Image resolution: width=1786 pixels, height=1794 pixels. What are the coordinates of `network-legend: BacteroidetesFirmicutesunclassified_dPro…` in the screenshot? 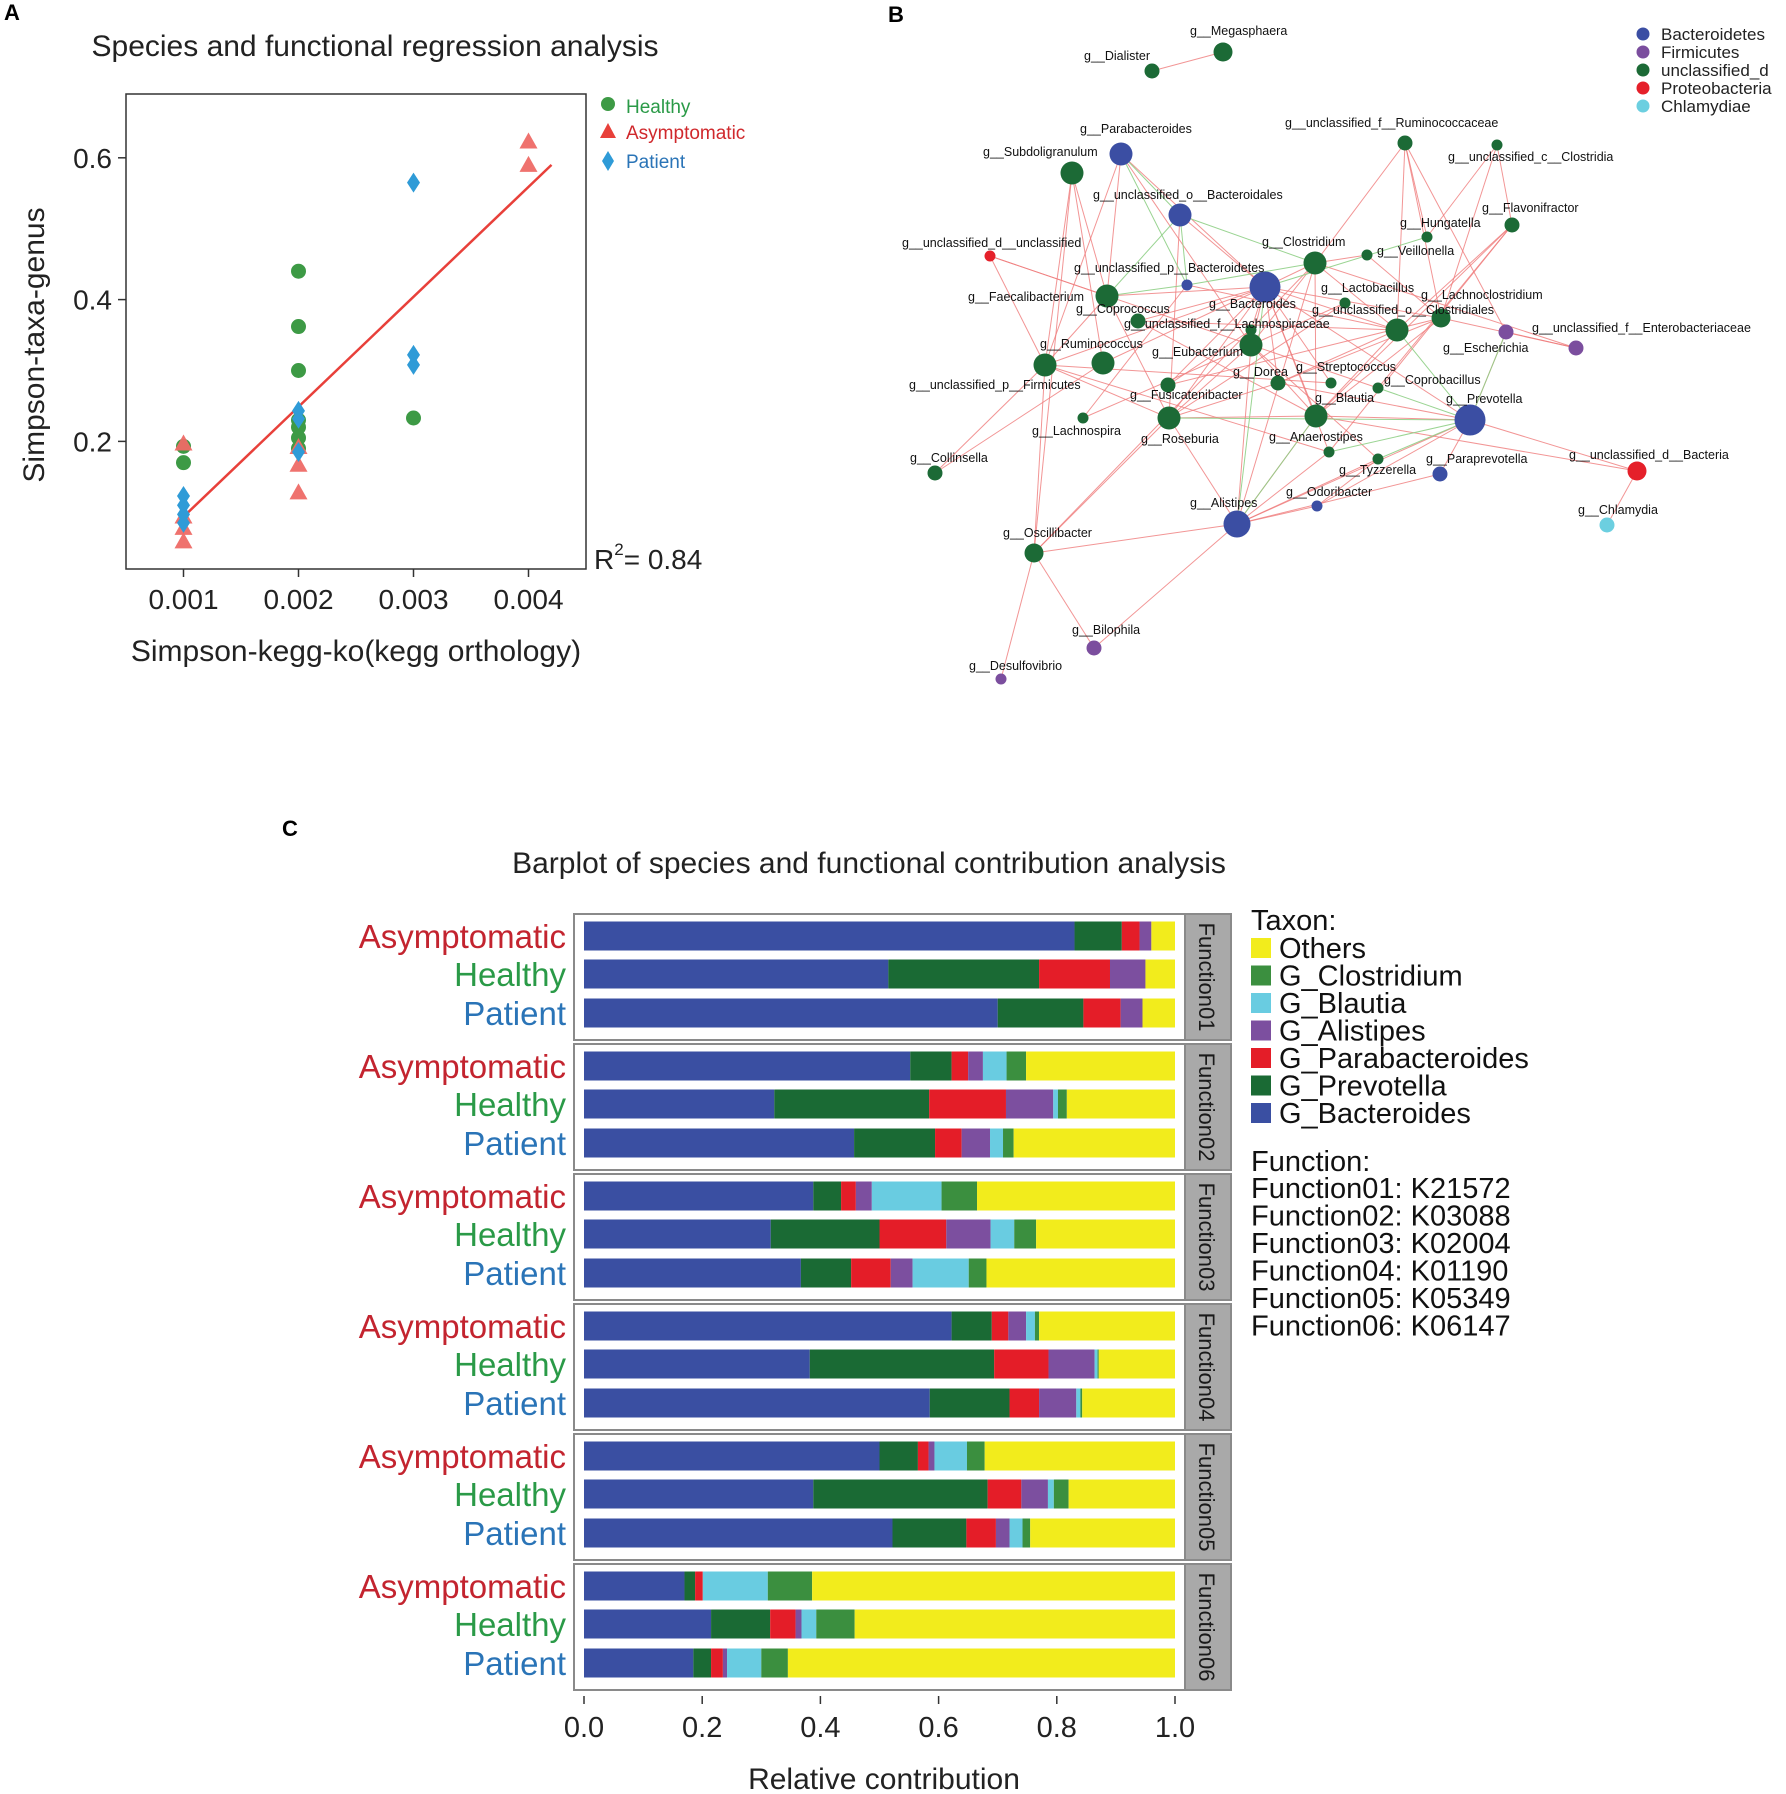 It's located at (1704, 70).